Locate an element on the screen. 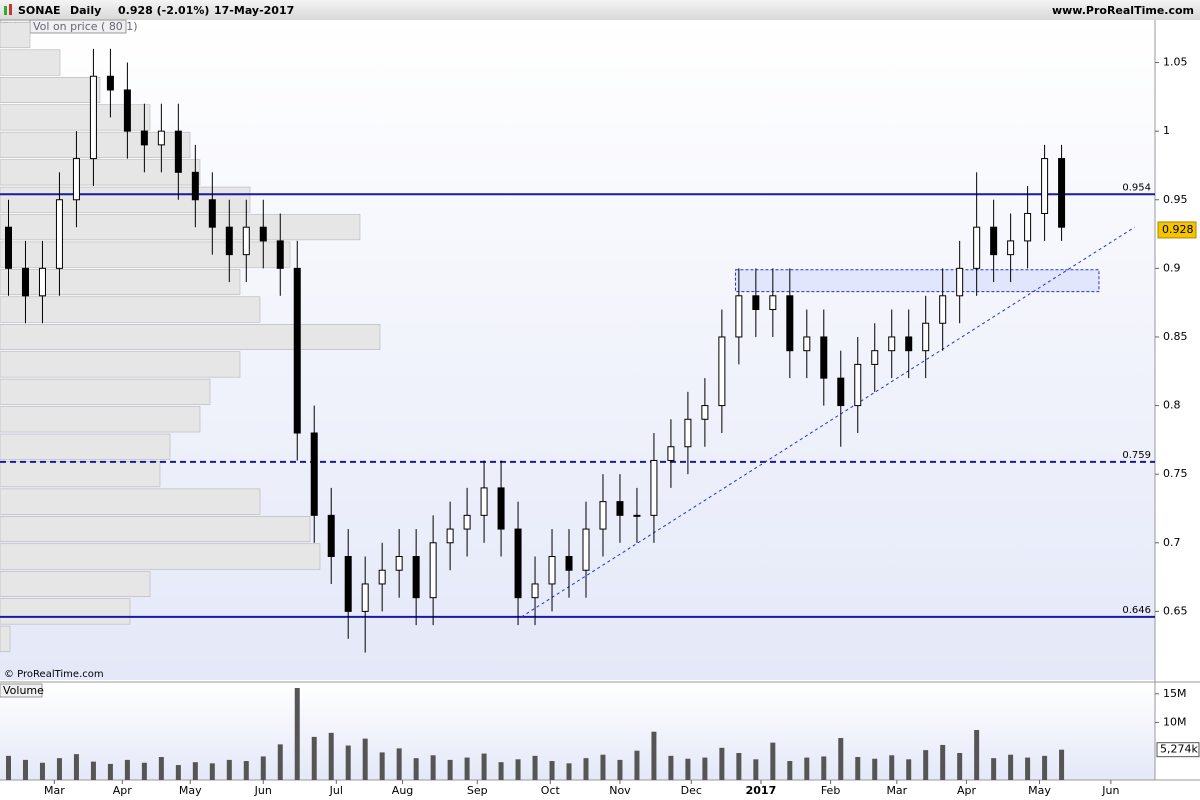  indicator-label: Vol on price ( 80 1) is located at coordinates (85, 26).